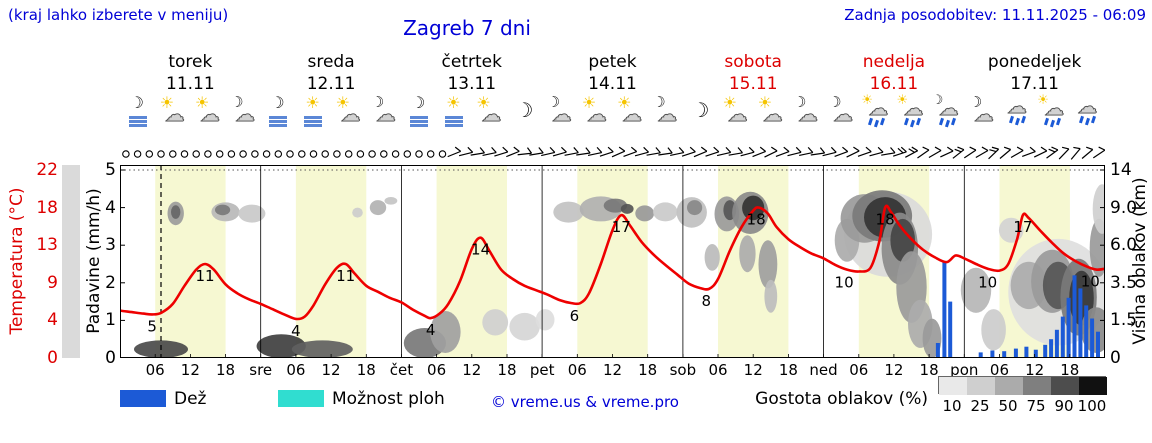 The height and width of the screenshot is (443, 1152). What do you see at coordinates (1124, 320) in the screenshot?
I see `cloud-tick-value: 1.5` at bounding box center [1124, 320].